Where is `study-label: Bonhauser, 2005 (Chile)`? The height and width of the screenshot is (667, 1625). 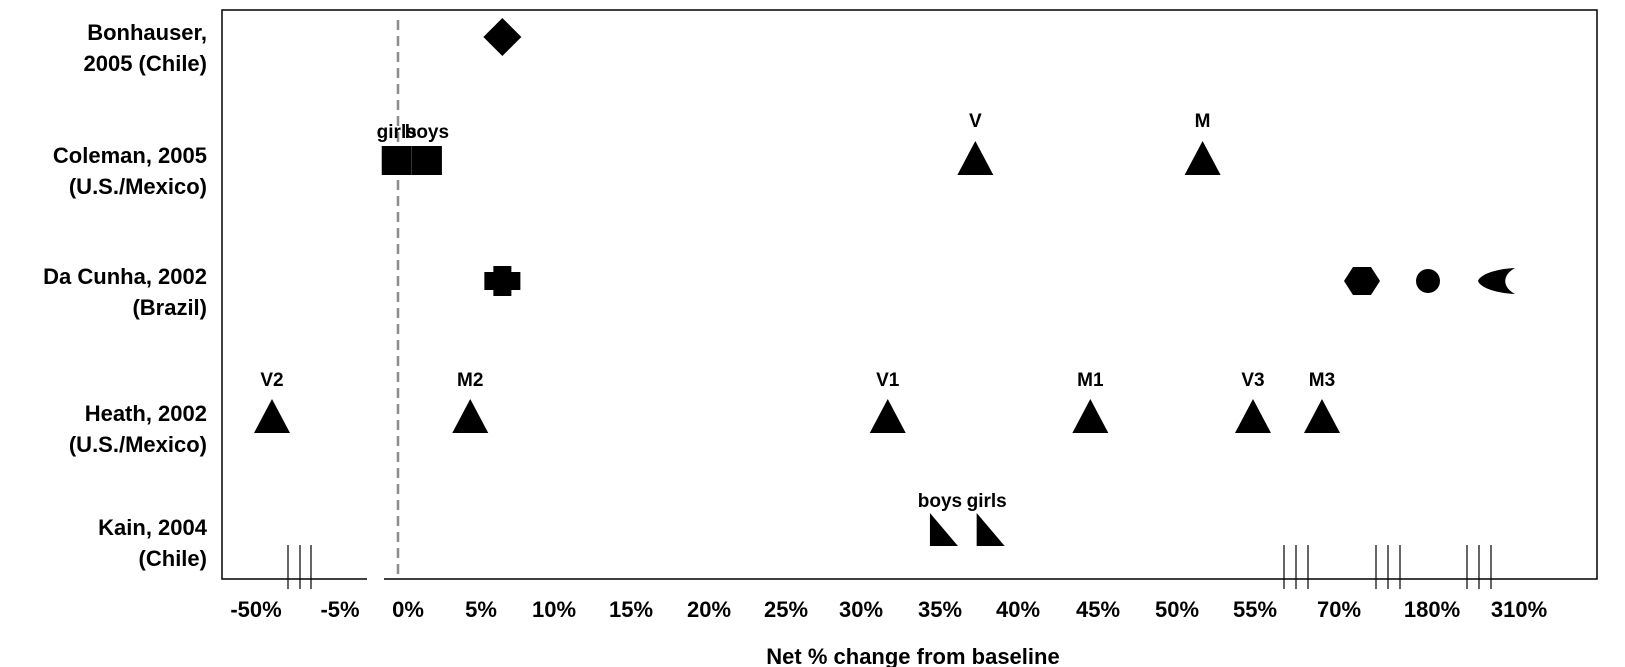
study-label: Bonhauser, 2005 (Chile) is located at coordinates (146, 48).